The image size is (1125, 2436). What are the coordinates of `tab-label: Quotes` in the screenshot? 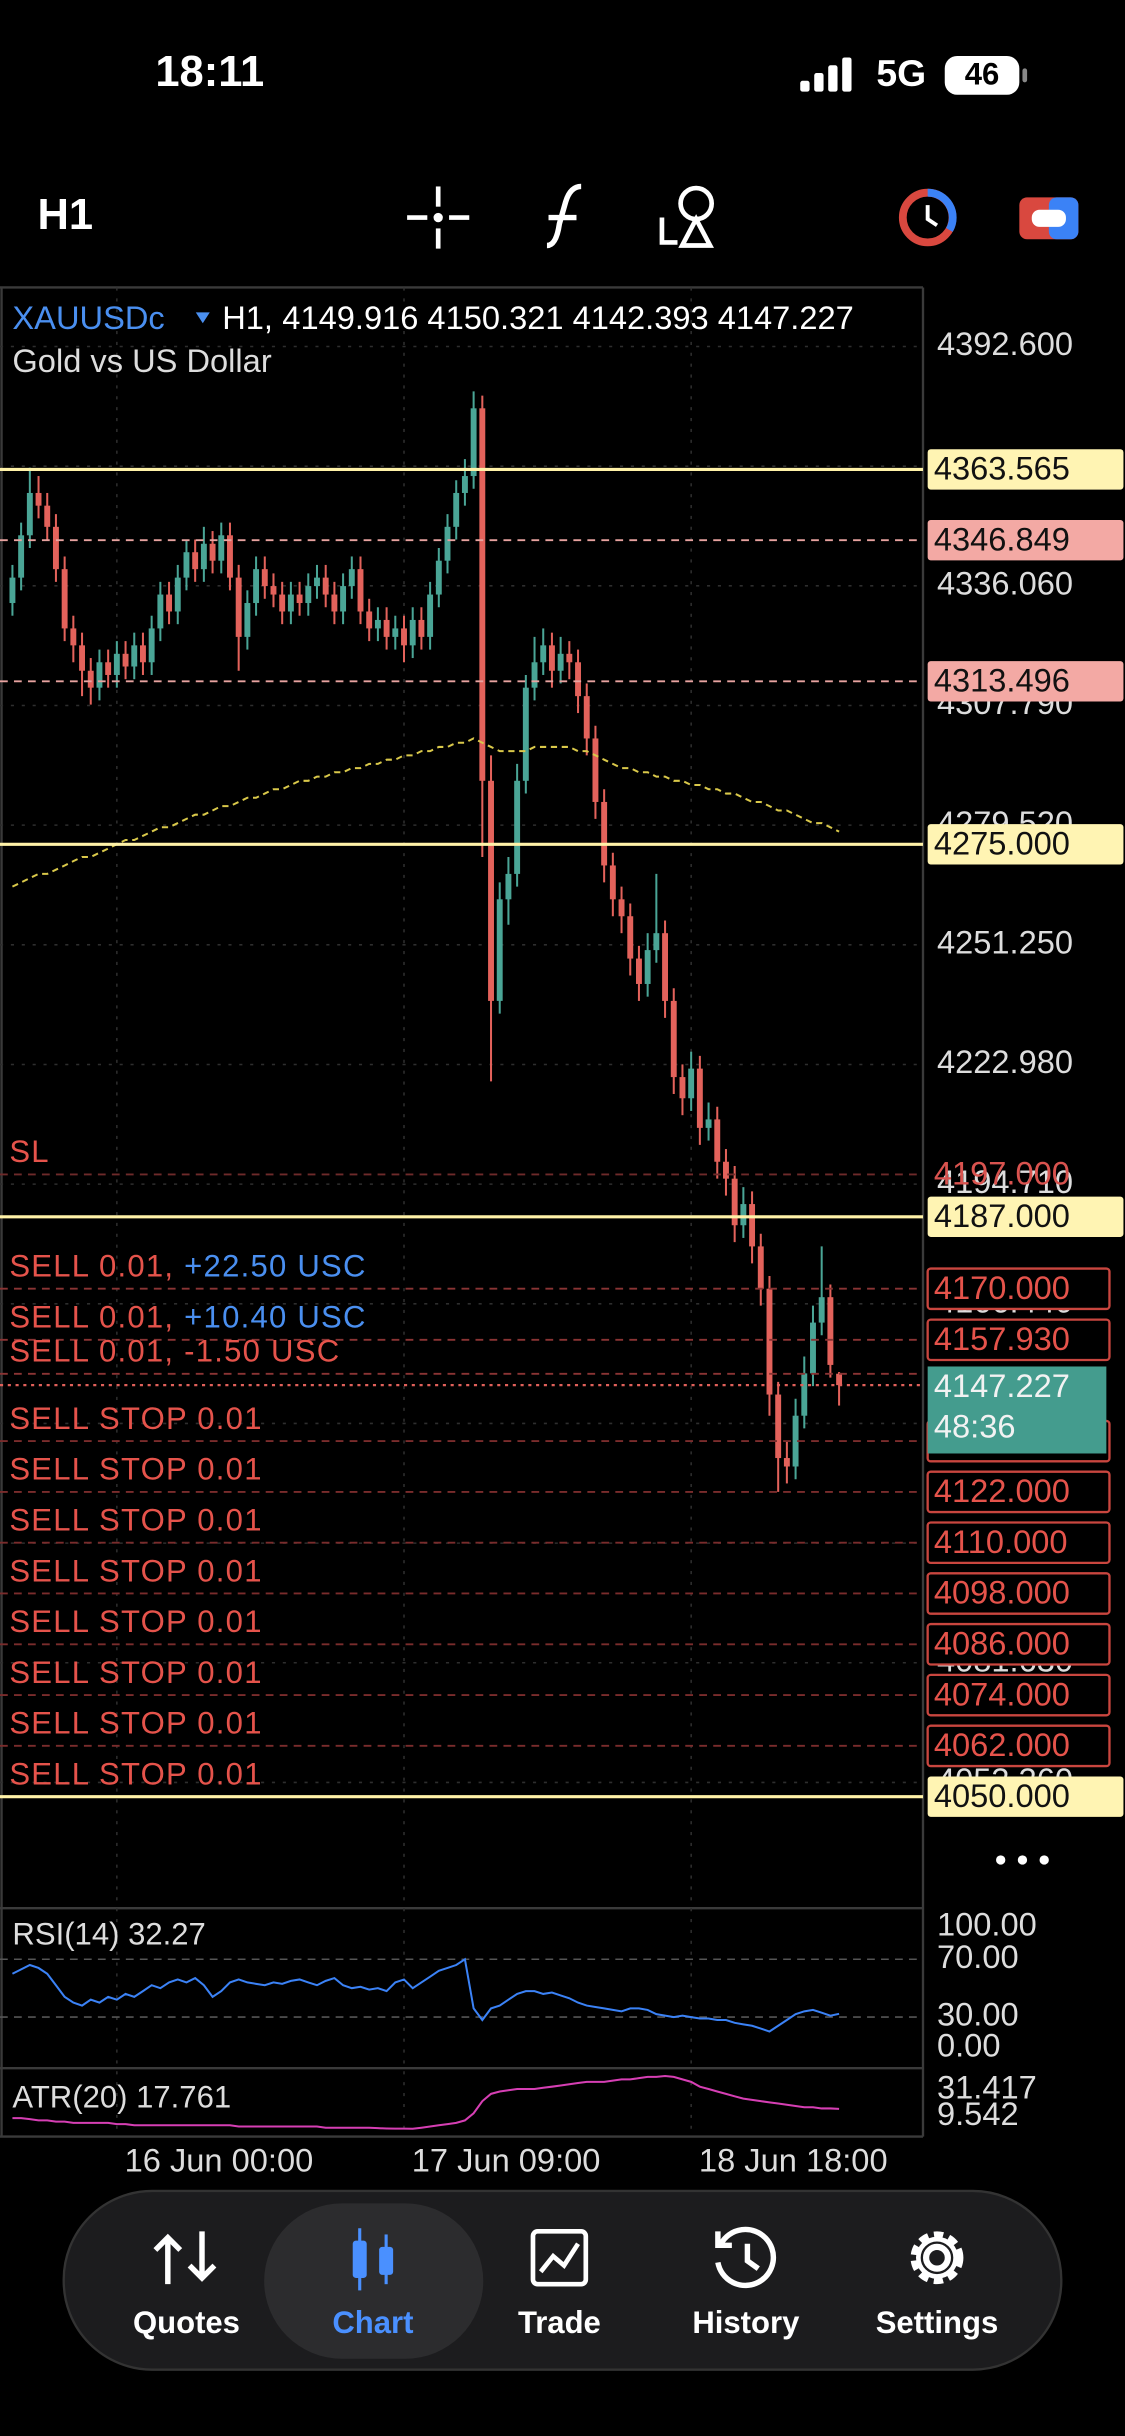 It's located at (186, 2322).